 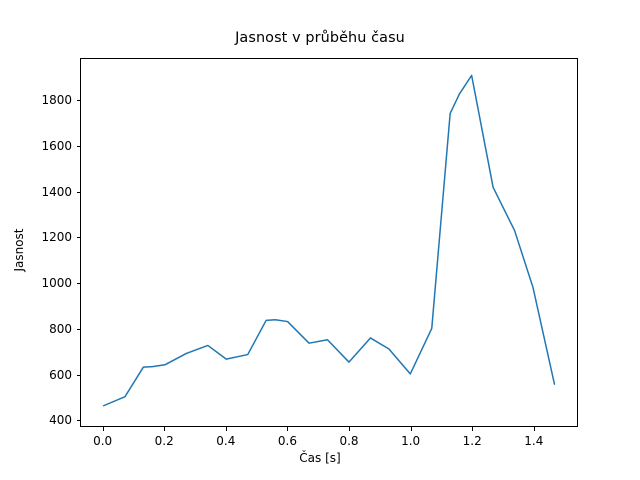 What do you see at coordinates (56, 283) in the screenshot?
I see `y-tick-label: 1000` at bounding box center [56, 283].